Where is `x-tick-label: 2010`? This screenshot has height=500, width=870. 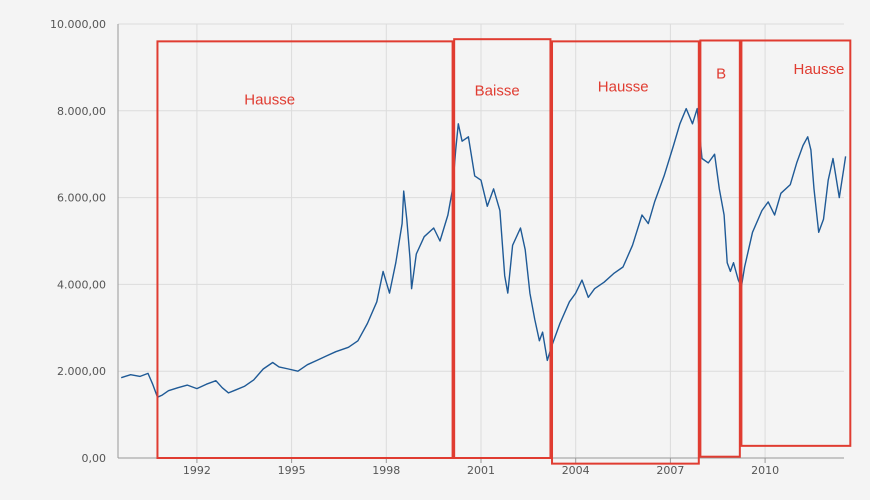
x-tick-label: 2010 is located at coordinates (765, 470).